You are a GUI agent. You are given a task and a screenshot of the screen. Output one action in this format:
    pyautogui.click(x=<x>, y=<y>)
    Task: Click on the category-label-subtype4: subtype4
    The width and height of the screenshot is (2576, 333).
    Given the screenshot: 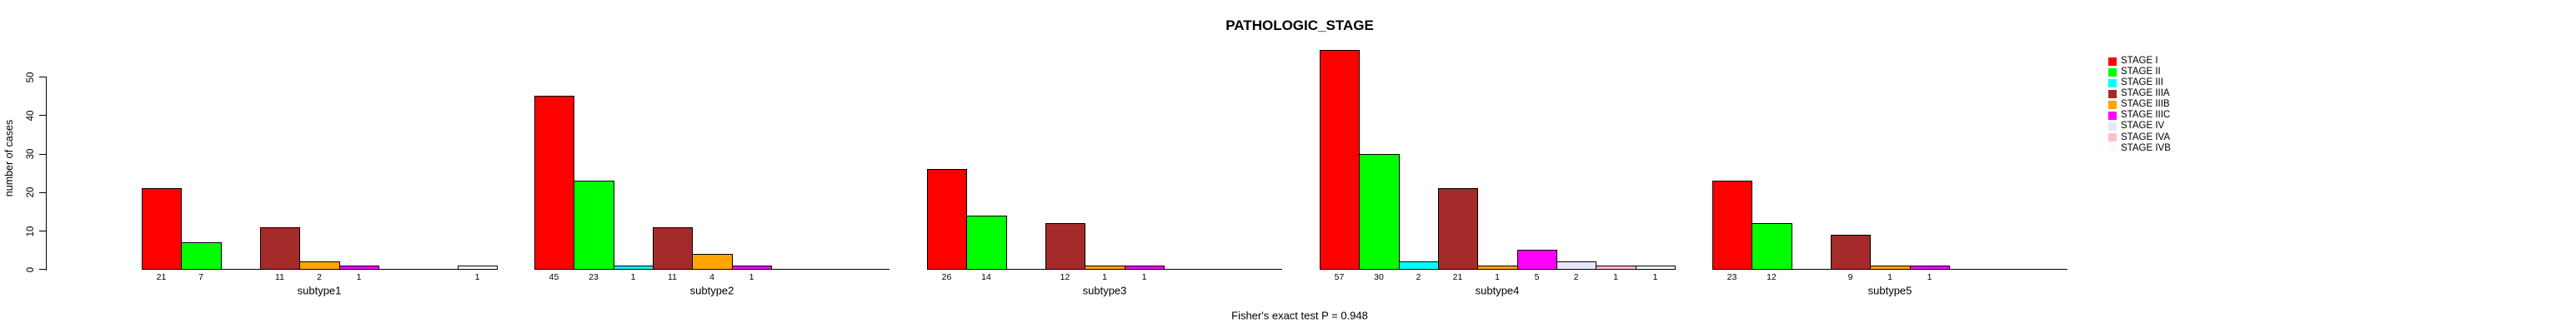 What is the action you would take?
    pyautogui.click(x=1497, y=290)
    